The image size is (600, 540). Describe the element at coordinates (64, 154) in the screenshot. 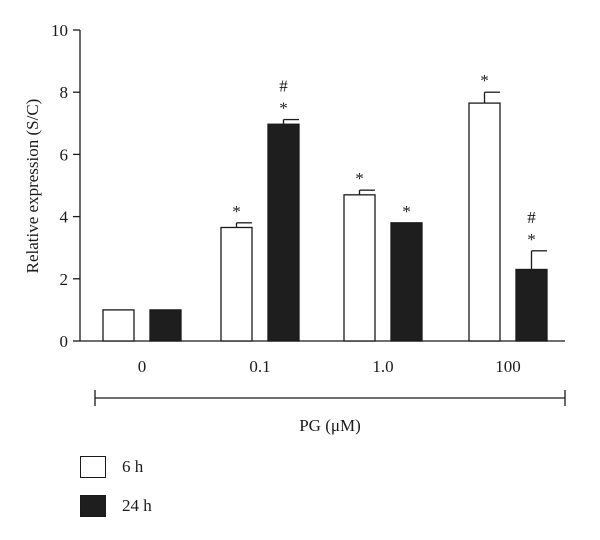

I see `y-tick-label: 6` at that location.